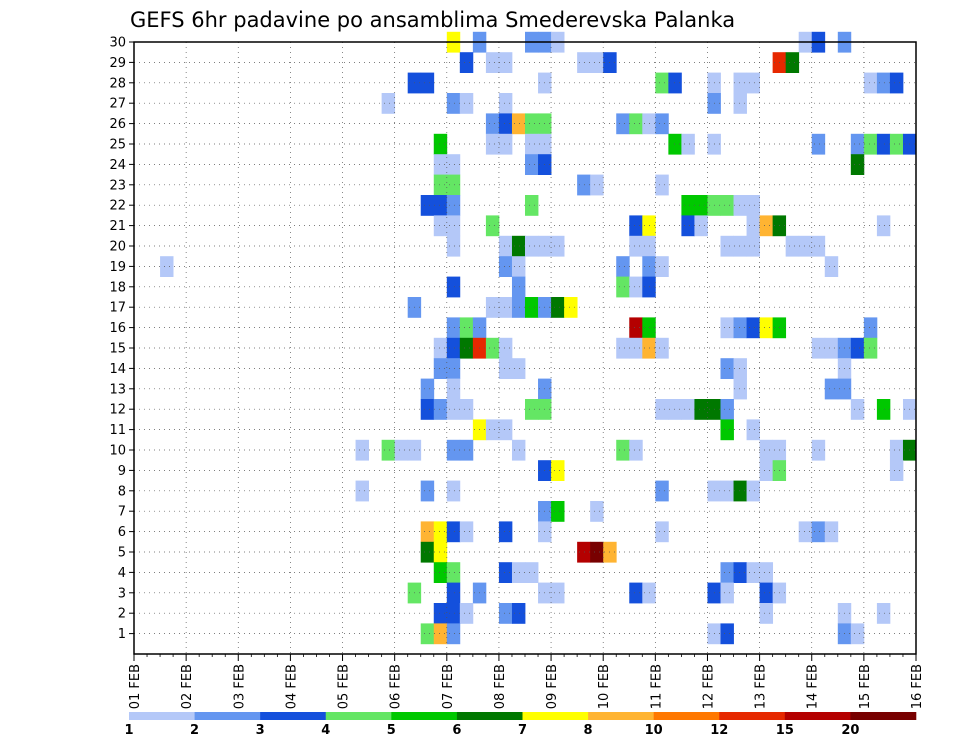 The image size is (960, 746). I want to click on x-tick-label: 06 FEB, so click(396, 686).